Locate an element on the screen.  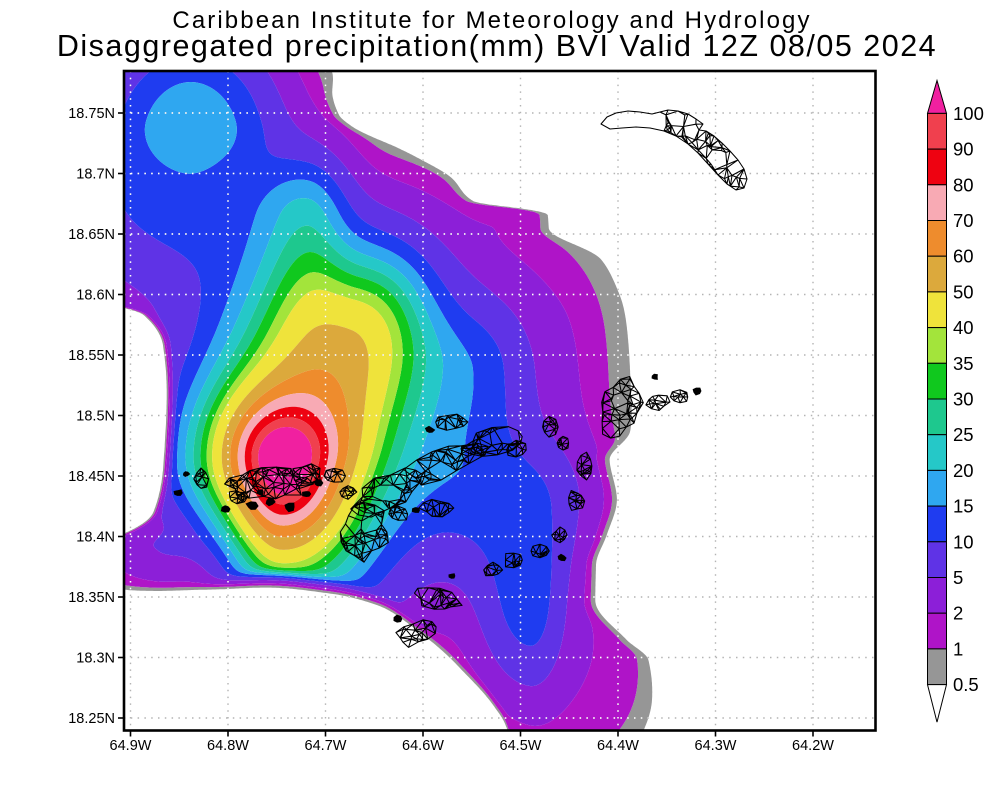
svg-text: 18.4N is located at coordinates (95, 538).